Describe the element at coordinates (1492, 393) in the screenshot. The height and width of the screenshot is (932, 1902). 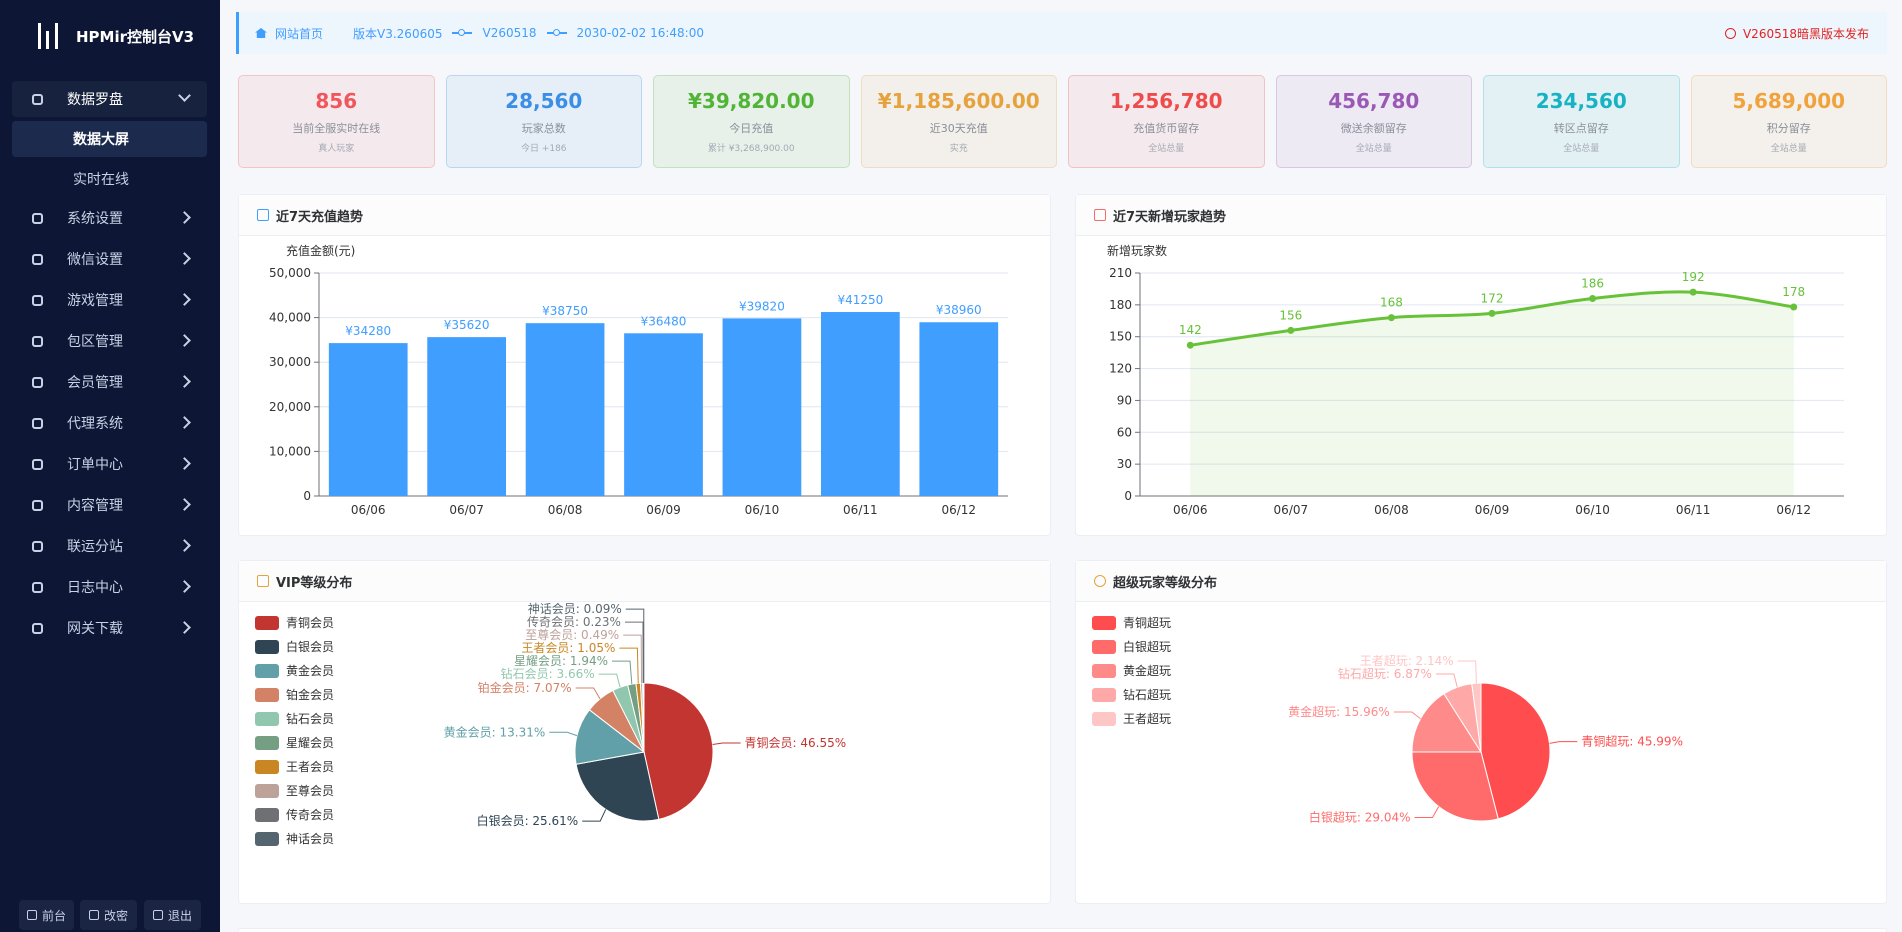
I see `area` at that location.